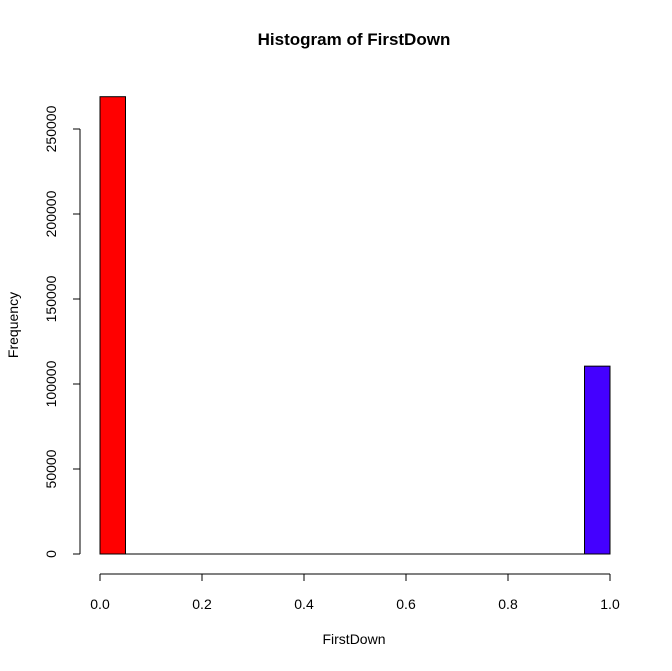 The image size is (672, 671). I want to click on x-tick-label-4: 0.8, so click(508, 604).